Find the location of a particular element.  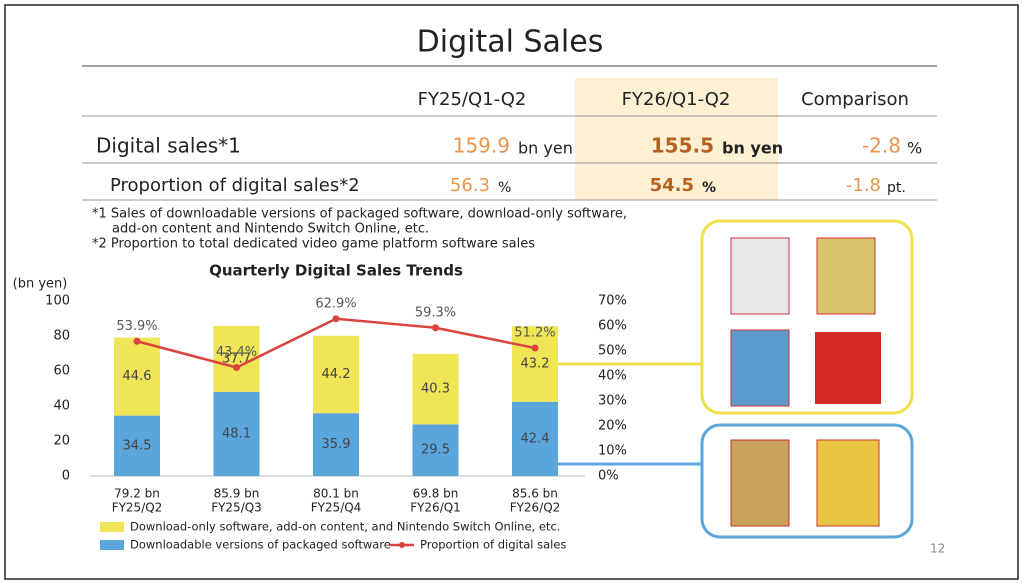

cell-value: 159.9 is located at coordinates (481, 146).